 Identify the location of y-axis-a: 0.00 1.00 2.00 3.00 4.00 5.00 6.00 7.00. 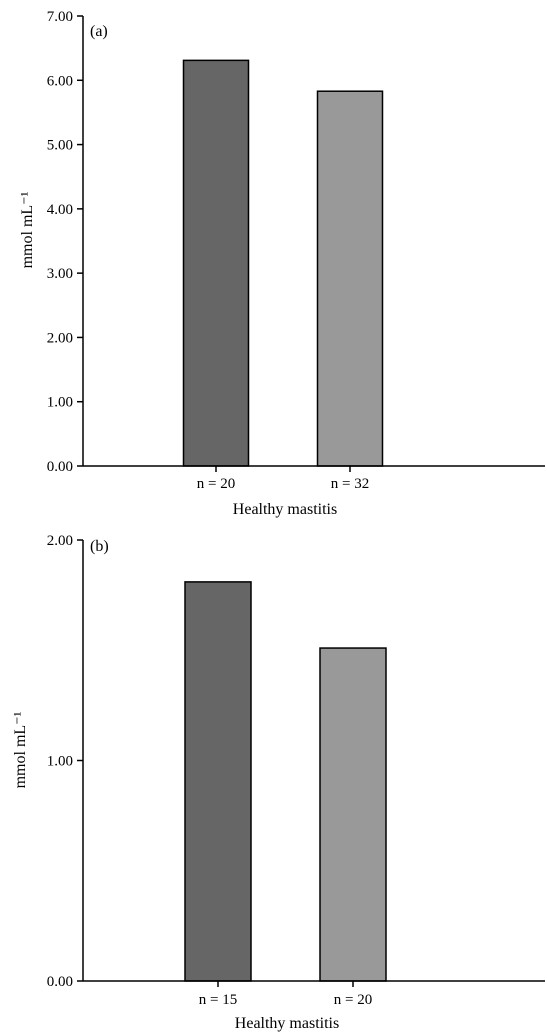
(65, 242).